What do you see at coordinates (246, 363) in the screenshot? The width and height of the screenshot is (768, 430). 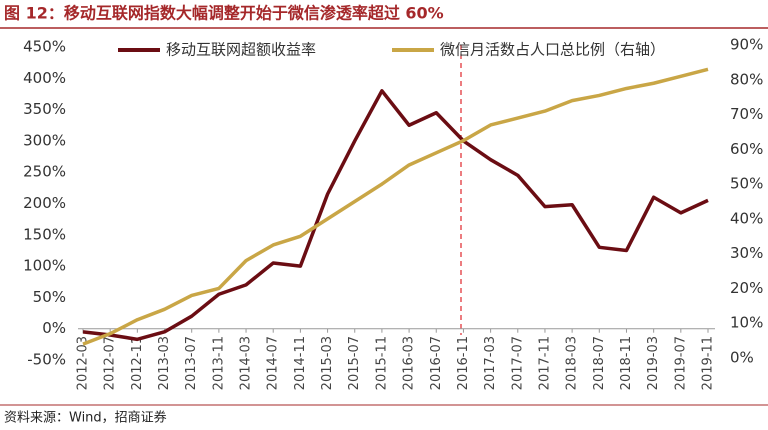 I see `x-tick-label: 2014-03` at bounding box center [246, 363].